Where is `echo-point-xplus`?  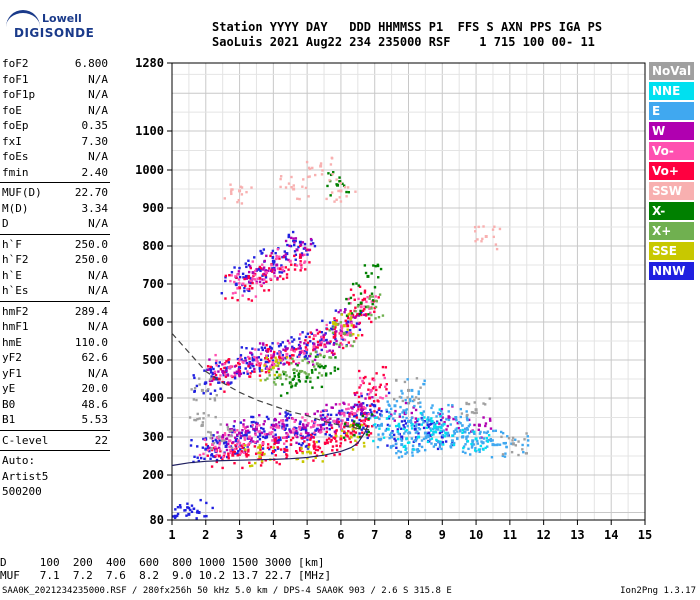 echo-point-xplus is located at coordinates (314, 366).